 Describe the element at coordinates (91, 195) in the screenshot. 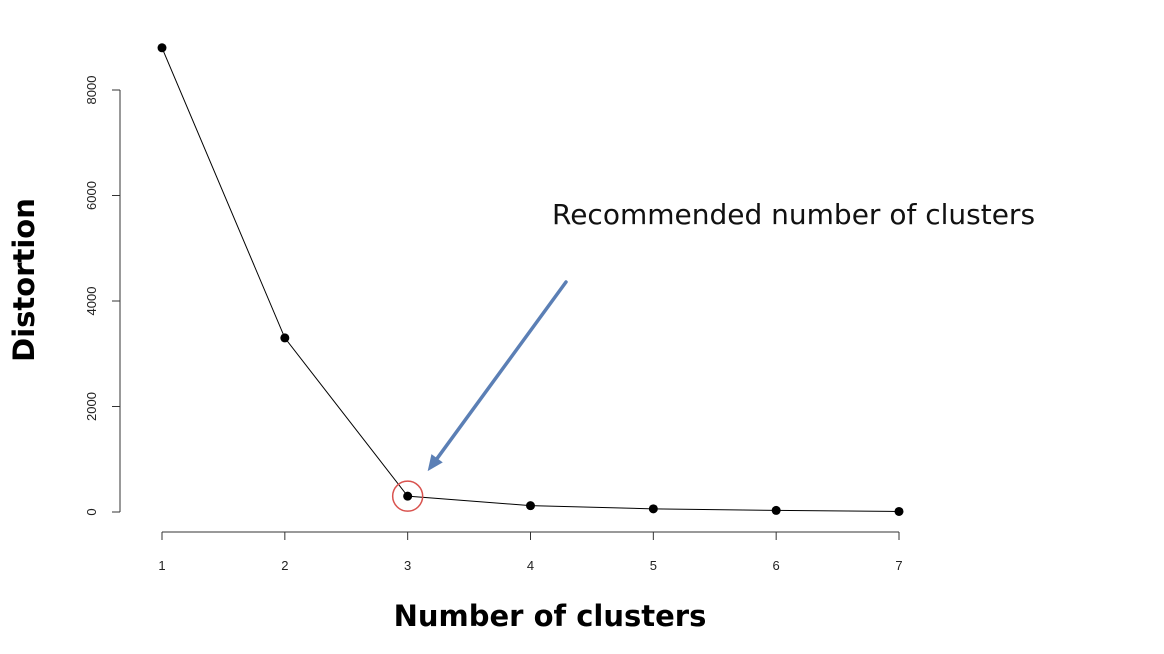

I see `y-tick-label: 6000` at that location.